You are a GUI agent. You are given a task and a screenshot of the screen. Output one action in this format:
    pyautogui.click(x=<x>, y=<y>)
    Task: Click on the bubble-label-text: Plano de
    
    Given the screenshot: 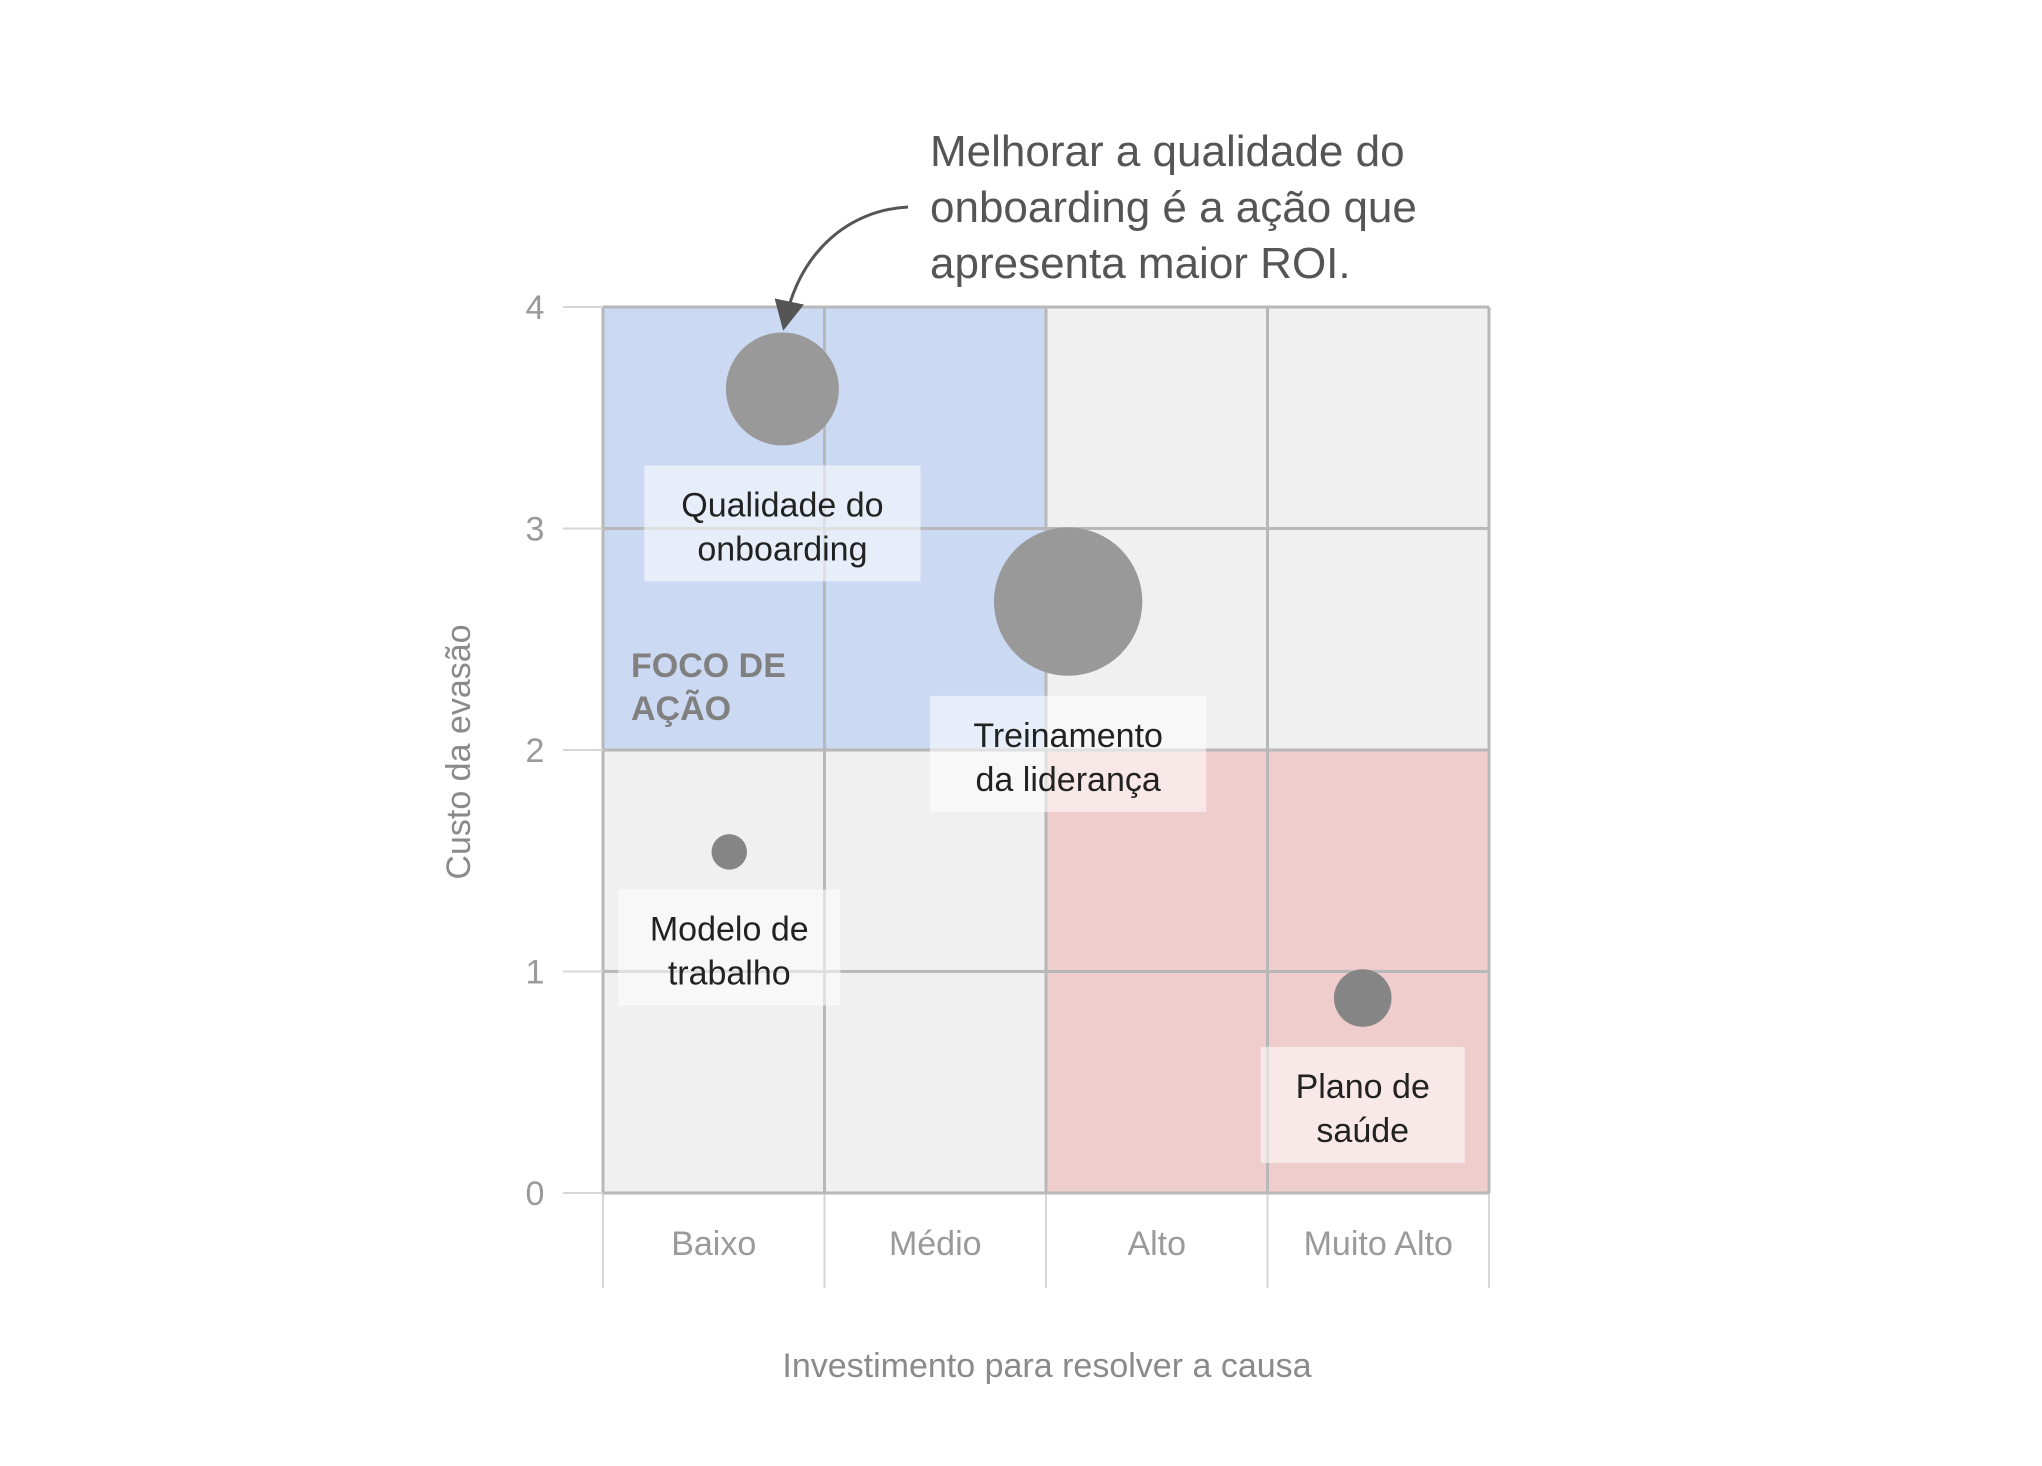 What is the action you would take?
    pyautogui.click(x=1363, y=1087)
    